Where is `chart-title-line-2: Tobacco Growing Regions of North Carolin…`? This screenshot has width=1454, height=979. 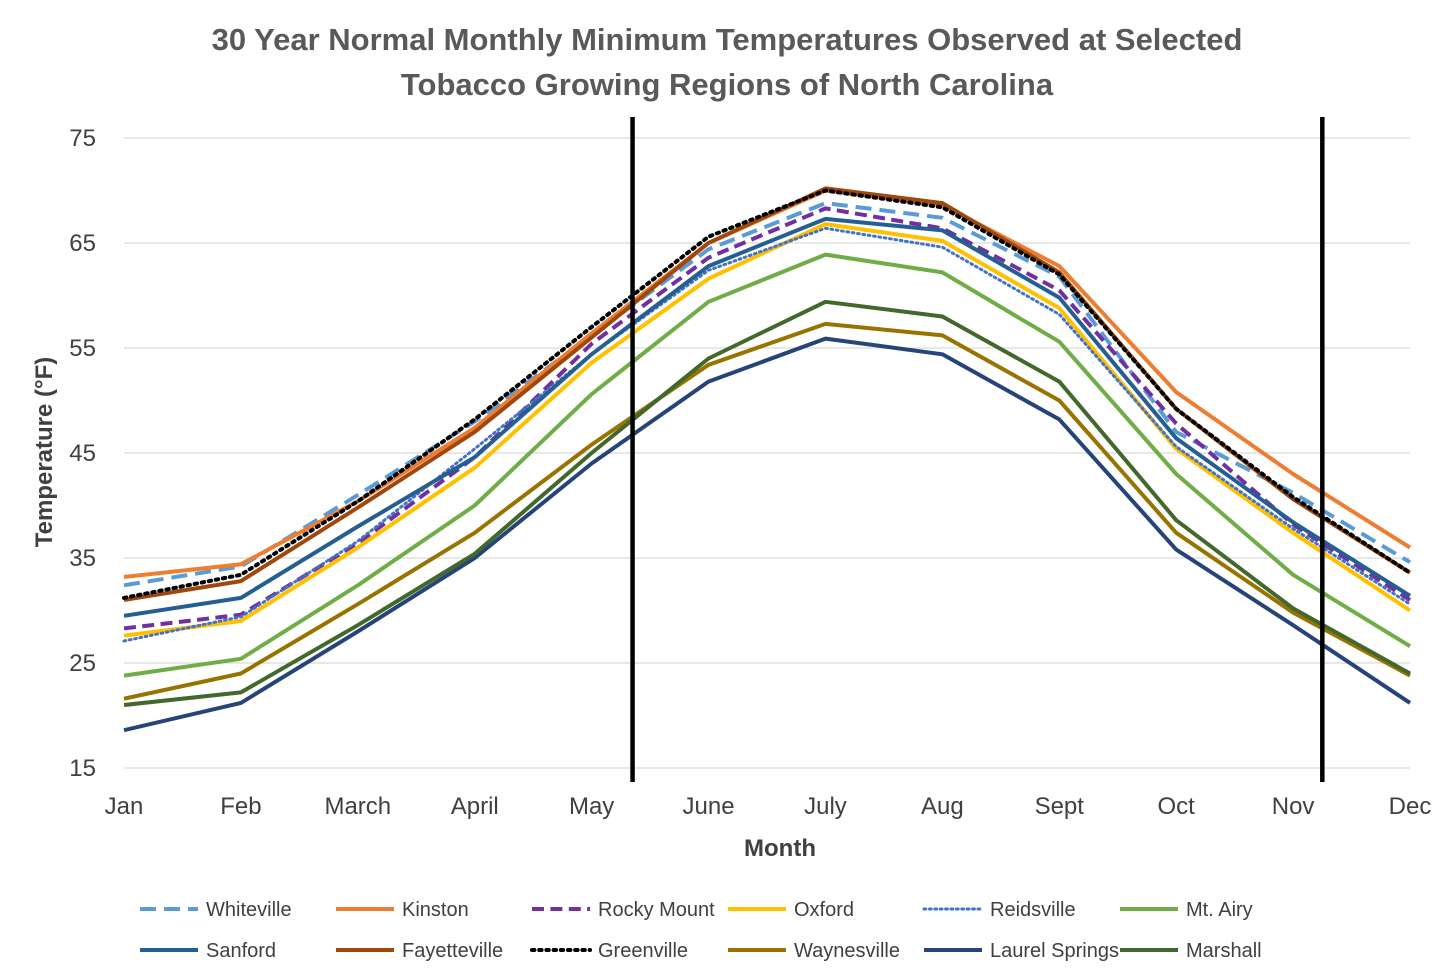 chart-title-line-2: Tobacco Growing Regions of North Carolin… is located at coordinates (727, 84).